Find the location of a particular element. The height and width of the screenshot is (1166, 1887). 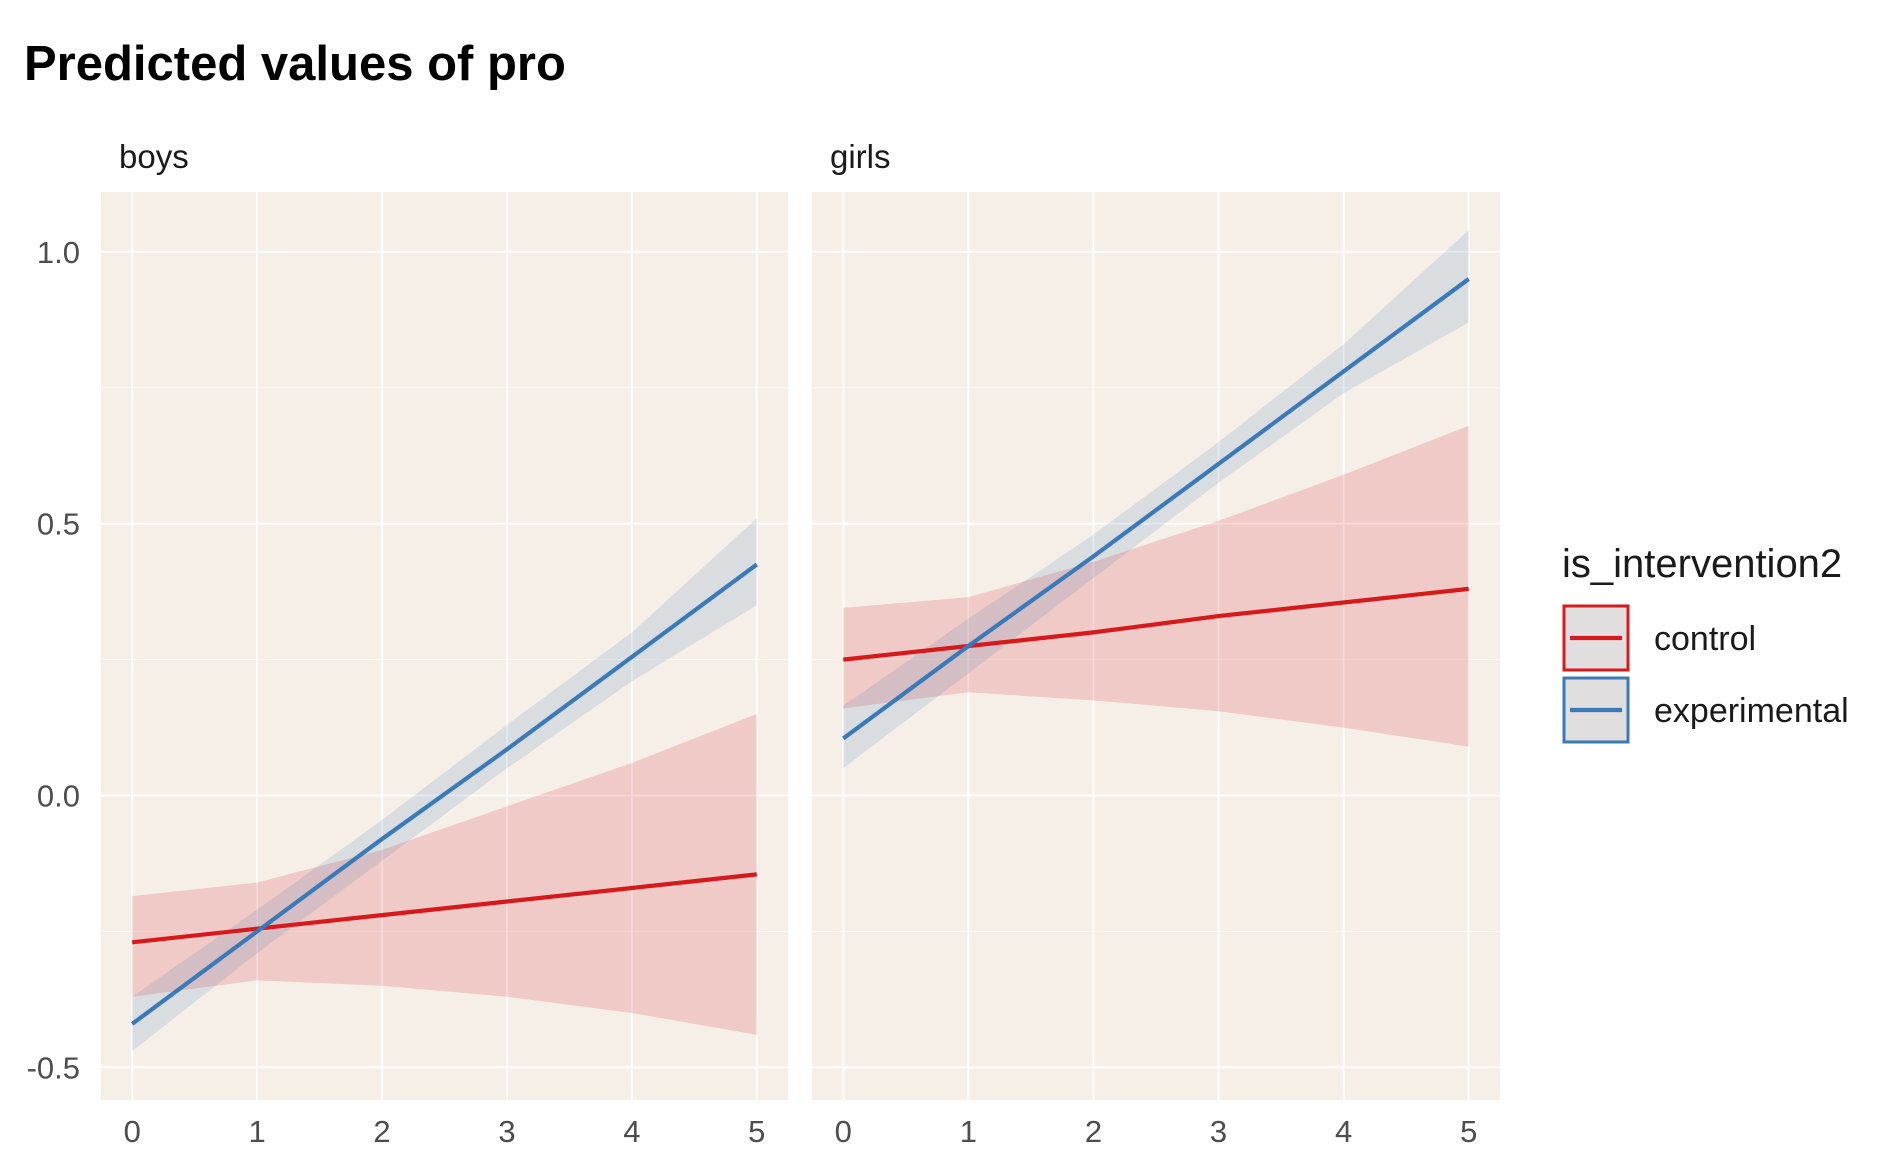

y-axis: -0.5 0.0 0.5 1.0 is located at coordinates (53, 660).